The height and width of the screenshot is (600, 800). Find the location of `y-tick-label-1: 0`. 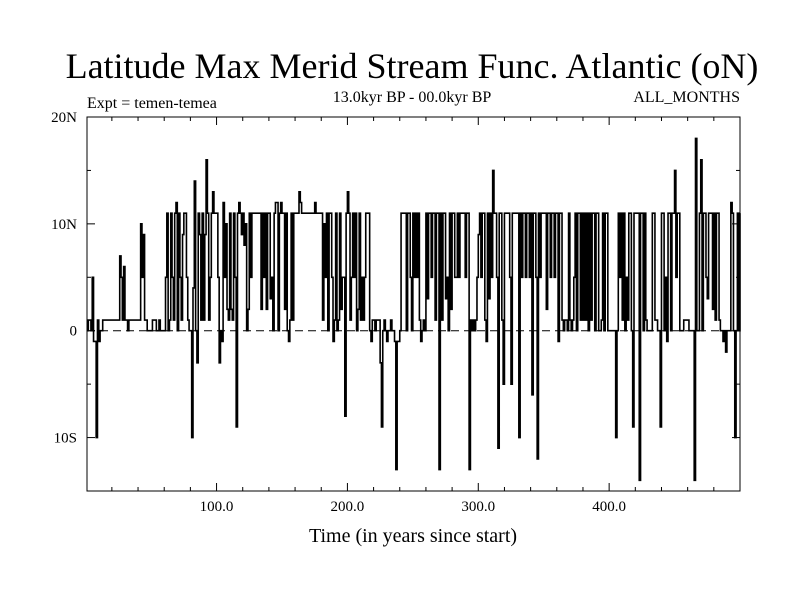

y-tick-label-1: 0 is located at coordinates (74, 332).